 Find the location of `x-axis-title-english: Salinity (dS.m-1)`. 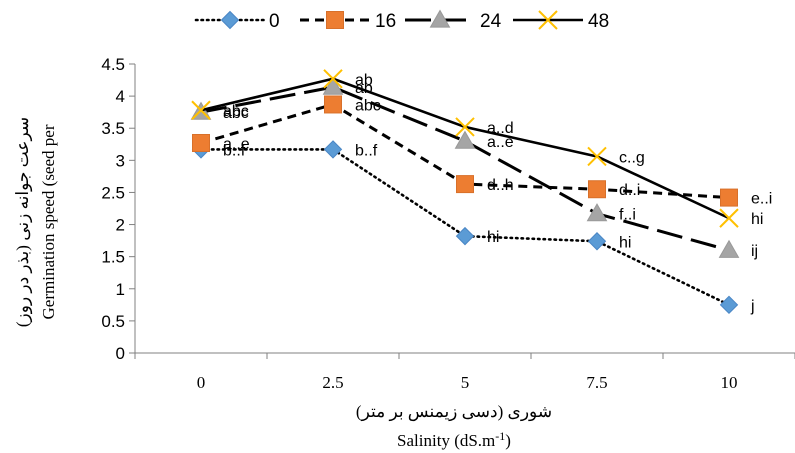

x-axis-title-english: Salinity (dS.m-1) is located at coordinates (454, 439).